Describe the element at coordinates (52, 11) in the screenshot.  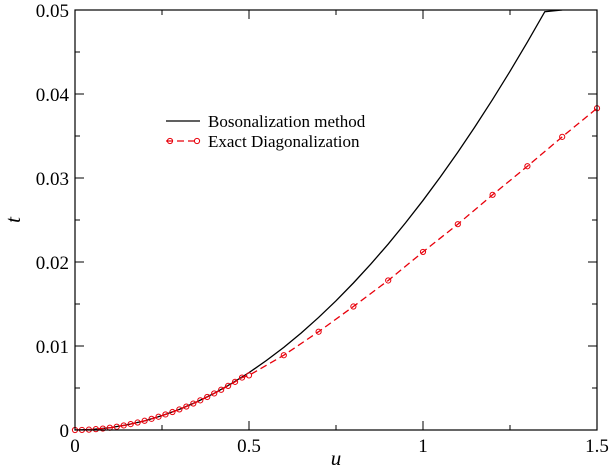
I see `y-tick-label: 0.05` at that location.